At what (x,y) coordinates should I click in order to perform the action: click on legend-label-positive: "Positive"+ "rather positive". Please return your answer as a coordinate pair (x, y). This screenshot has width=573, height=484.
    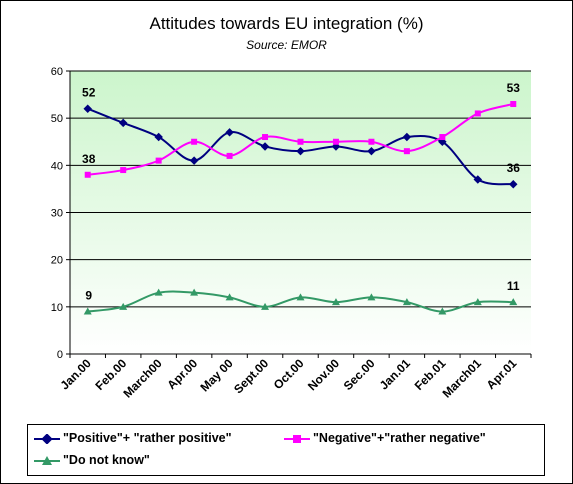
    Looking at the image, I should click on (147, 438).